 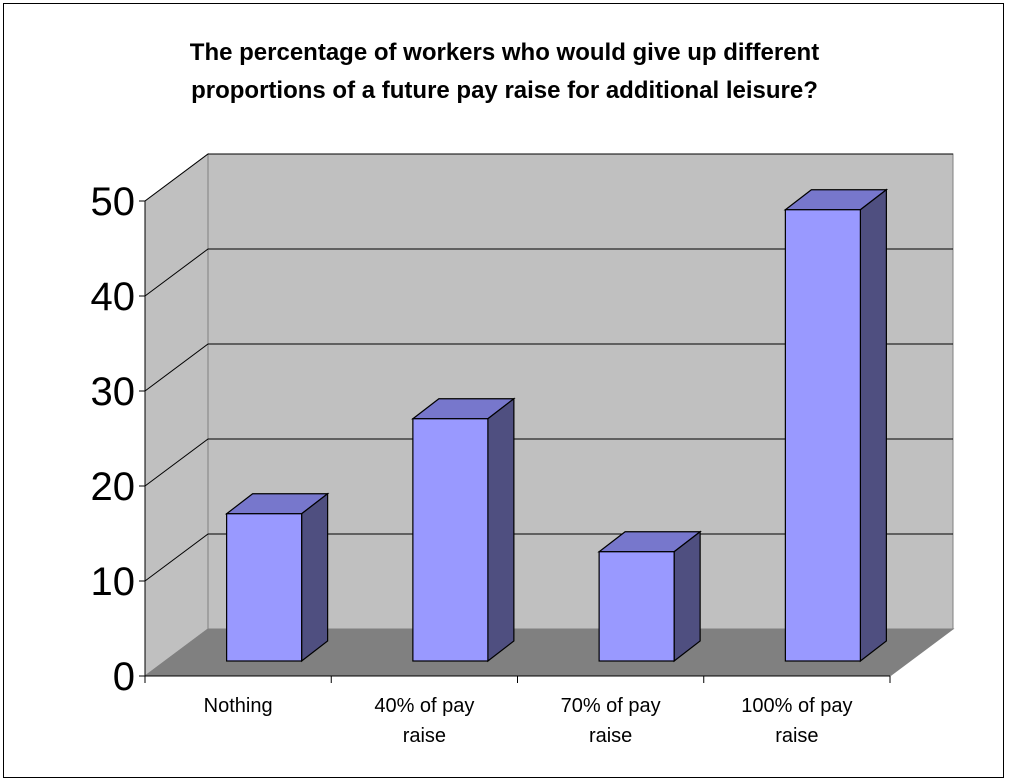 What do you see at coordinates (796, 706) in the screenshot?
I see `x-tick-label: 100% of pay` at bounding box center [796, 706].